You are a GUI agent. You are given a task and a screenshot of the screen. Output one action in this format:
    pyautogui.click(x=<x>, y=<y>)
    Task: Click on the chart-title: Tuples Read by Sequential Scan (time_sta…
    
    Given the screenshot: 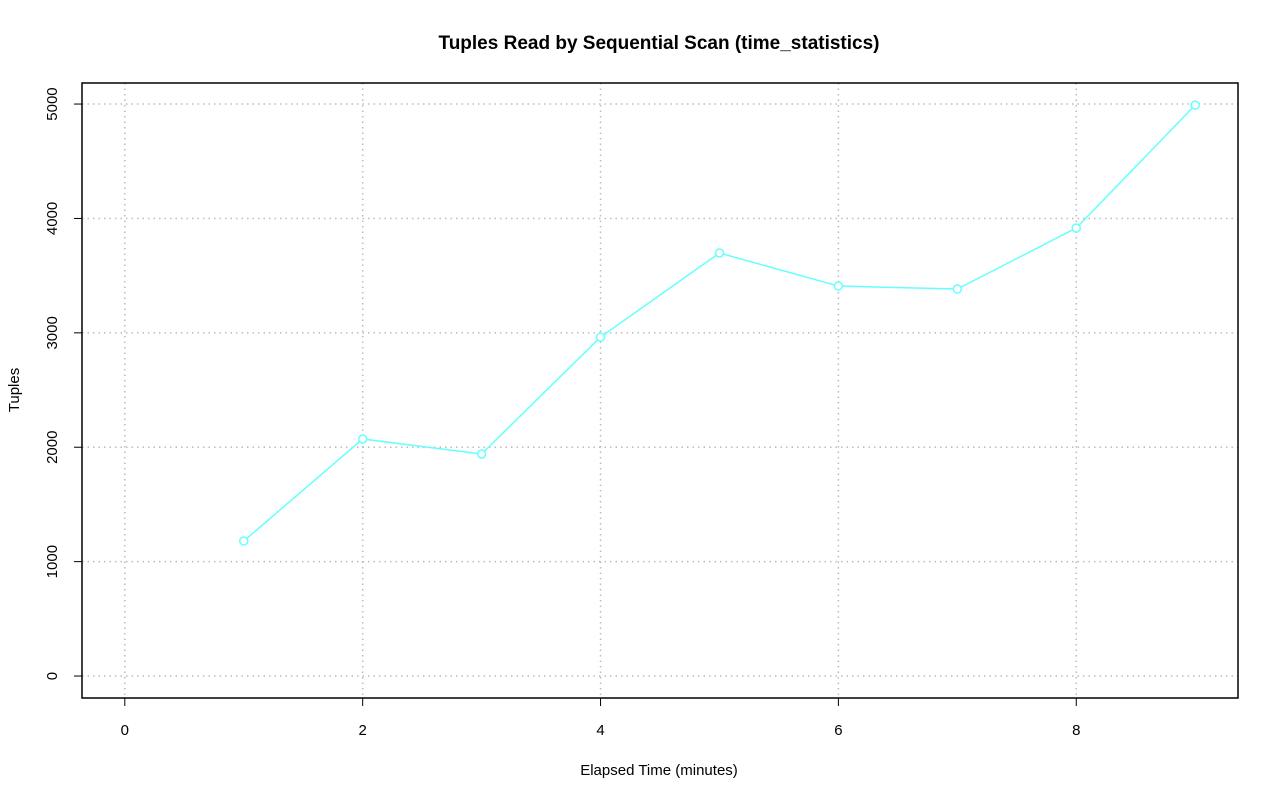 What is the action you would take?
    pyautogui.click(x=659, y=43)
    